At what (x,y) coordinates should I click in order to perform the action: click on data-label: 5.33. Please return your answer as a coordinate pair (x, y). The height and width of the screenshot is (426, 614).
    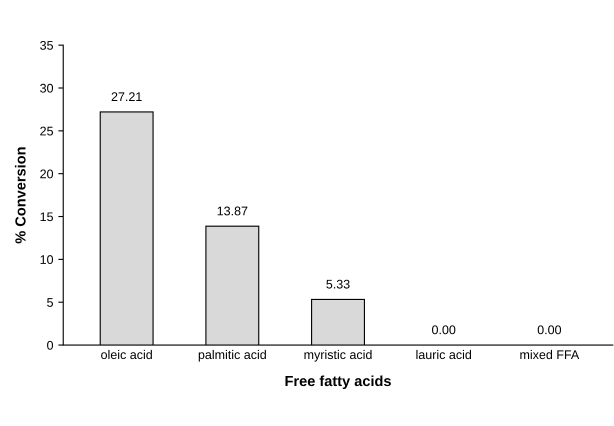
    Looking at the image, I should click on (338, 284).